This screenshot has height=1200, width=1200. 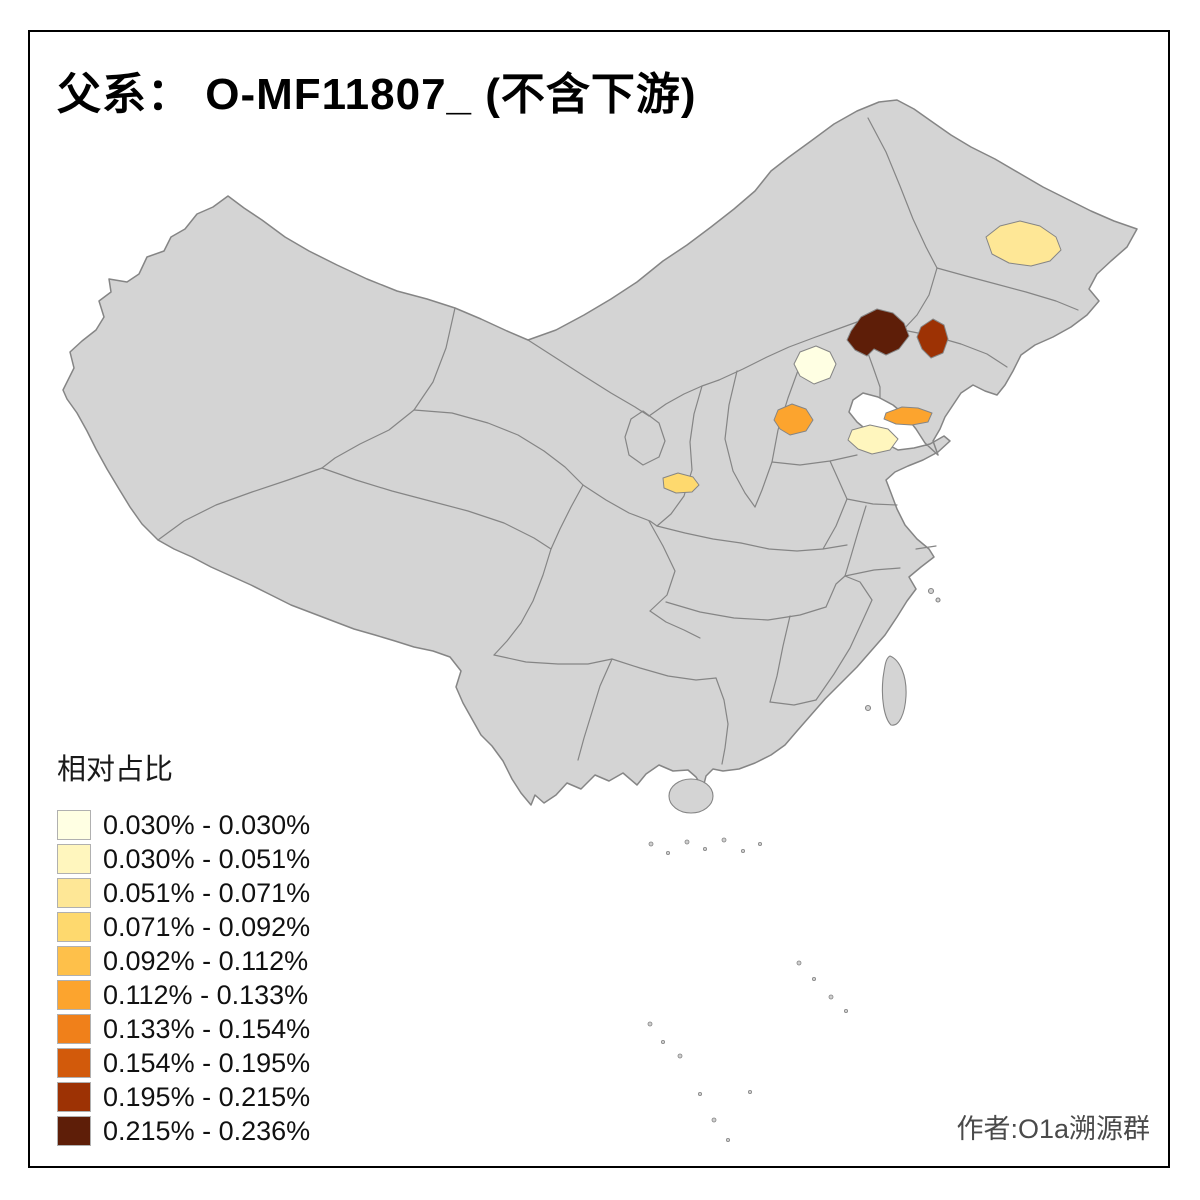 I want to click on region-liaoning-east, so click(x=932, y=338).